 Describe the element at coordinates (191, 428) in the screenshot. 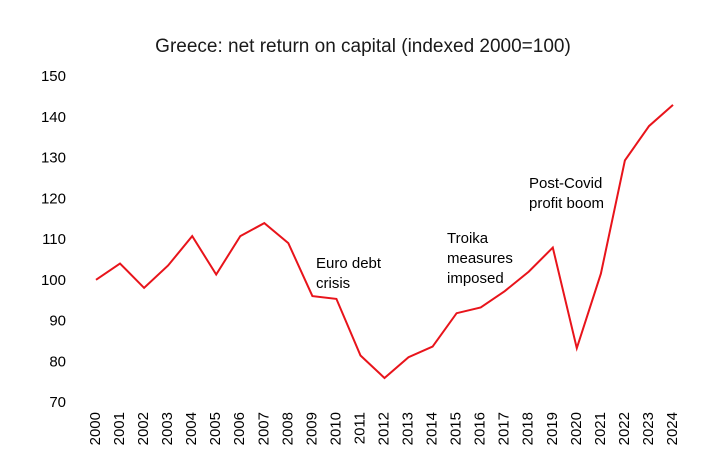

I see `x-tick-label: 2004` at that location.